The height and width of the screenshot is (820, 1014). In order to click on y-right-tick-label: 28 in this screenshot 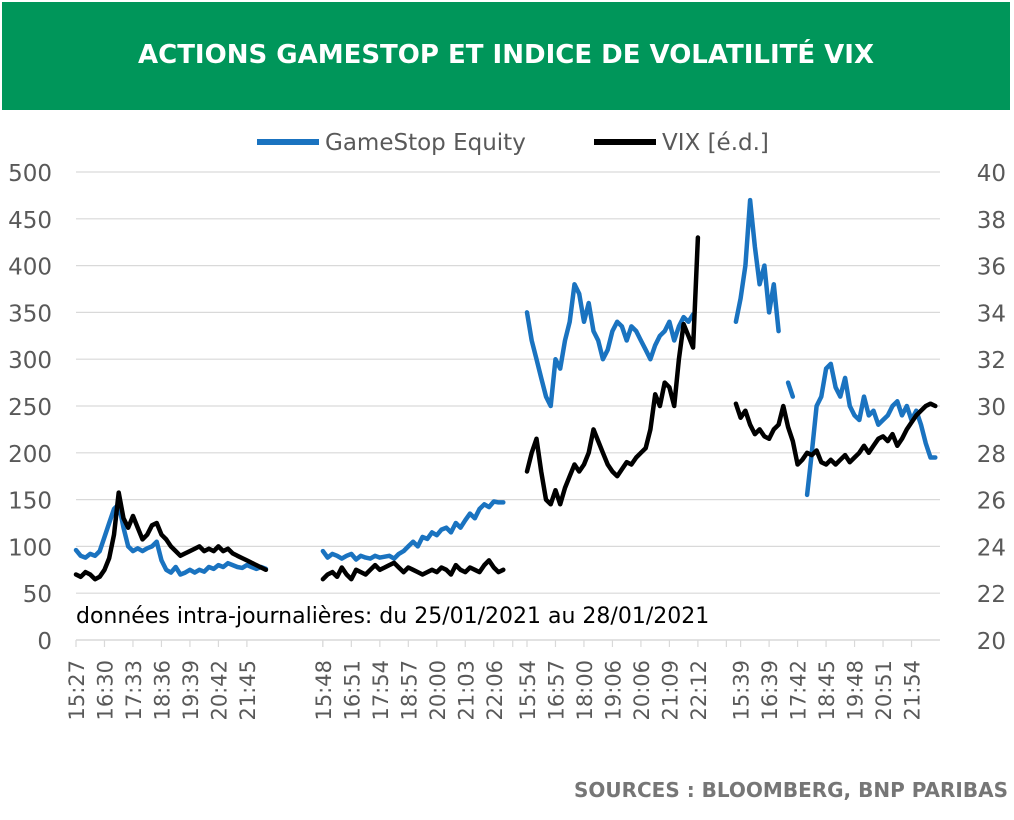, I will do `click(991, 455)`.